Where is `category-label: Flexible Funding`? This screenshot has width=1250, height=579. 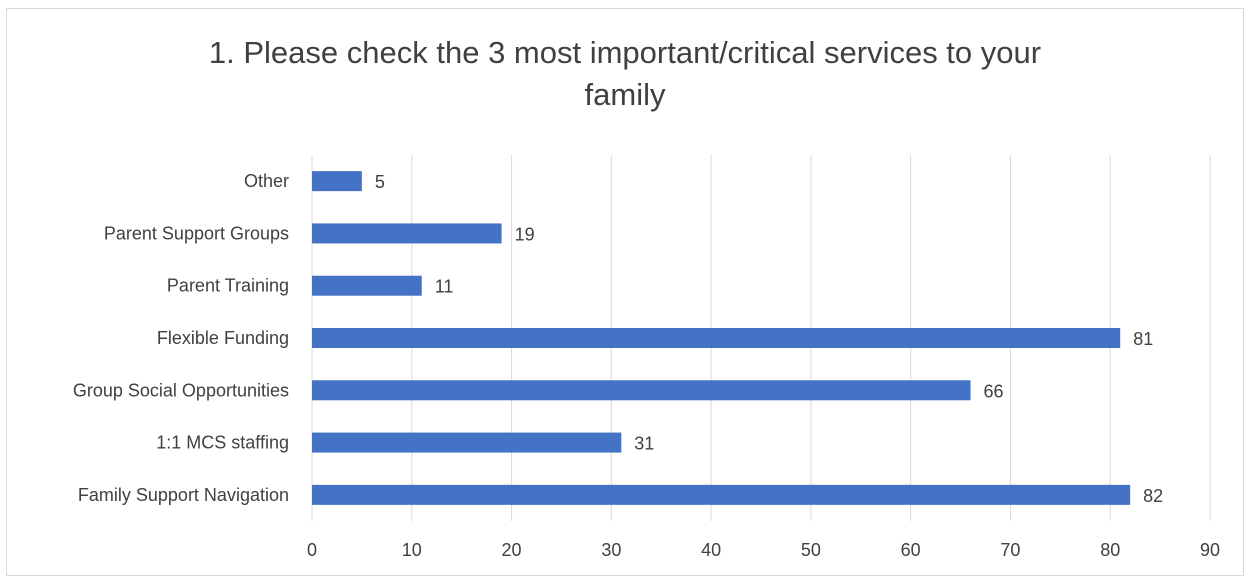
category-label: Flexible Funding is located at coordinates (223, 338).